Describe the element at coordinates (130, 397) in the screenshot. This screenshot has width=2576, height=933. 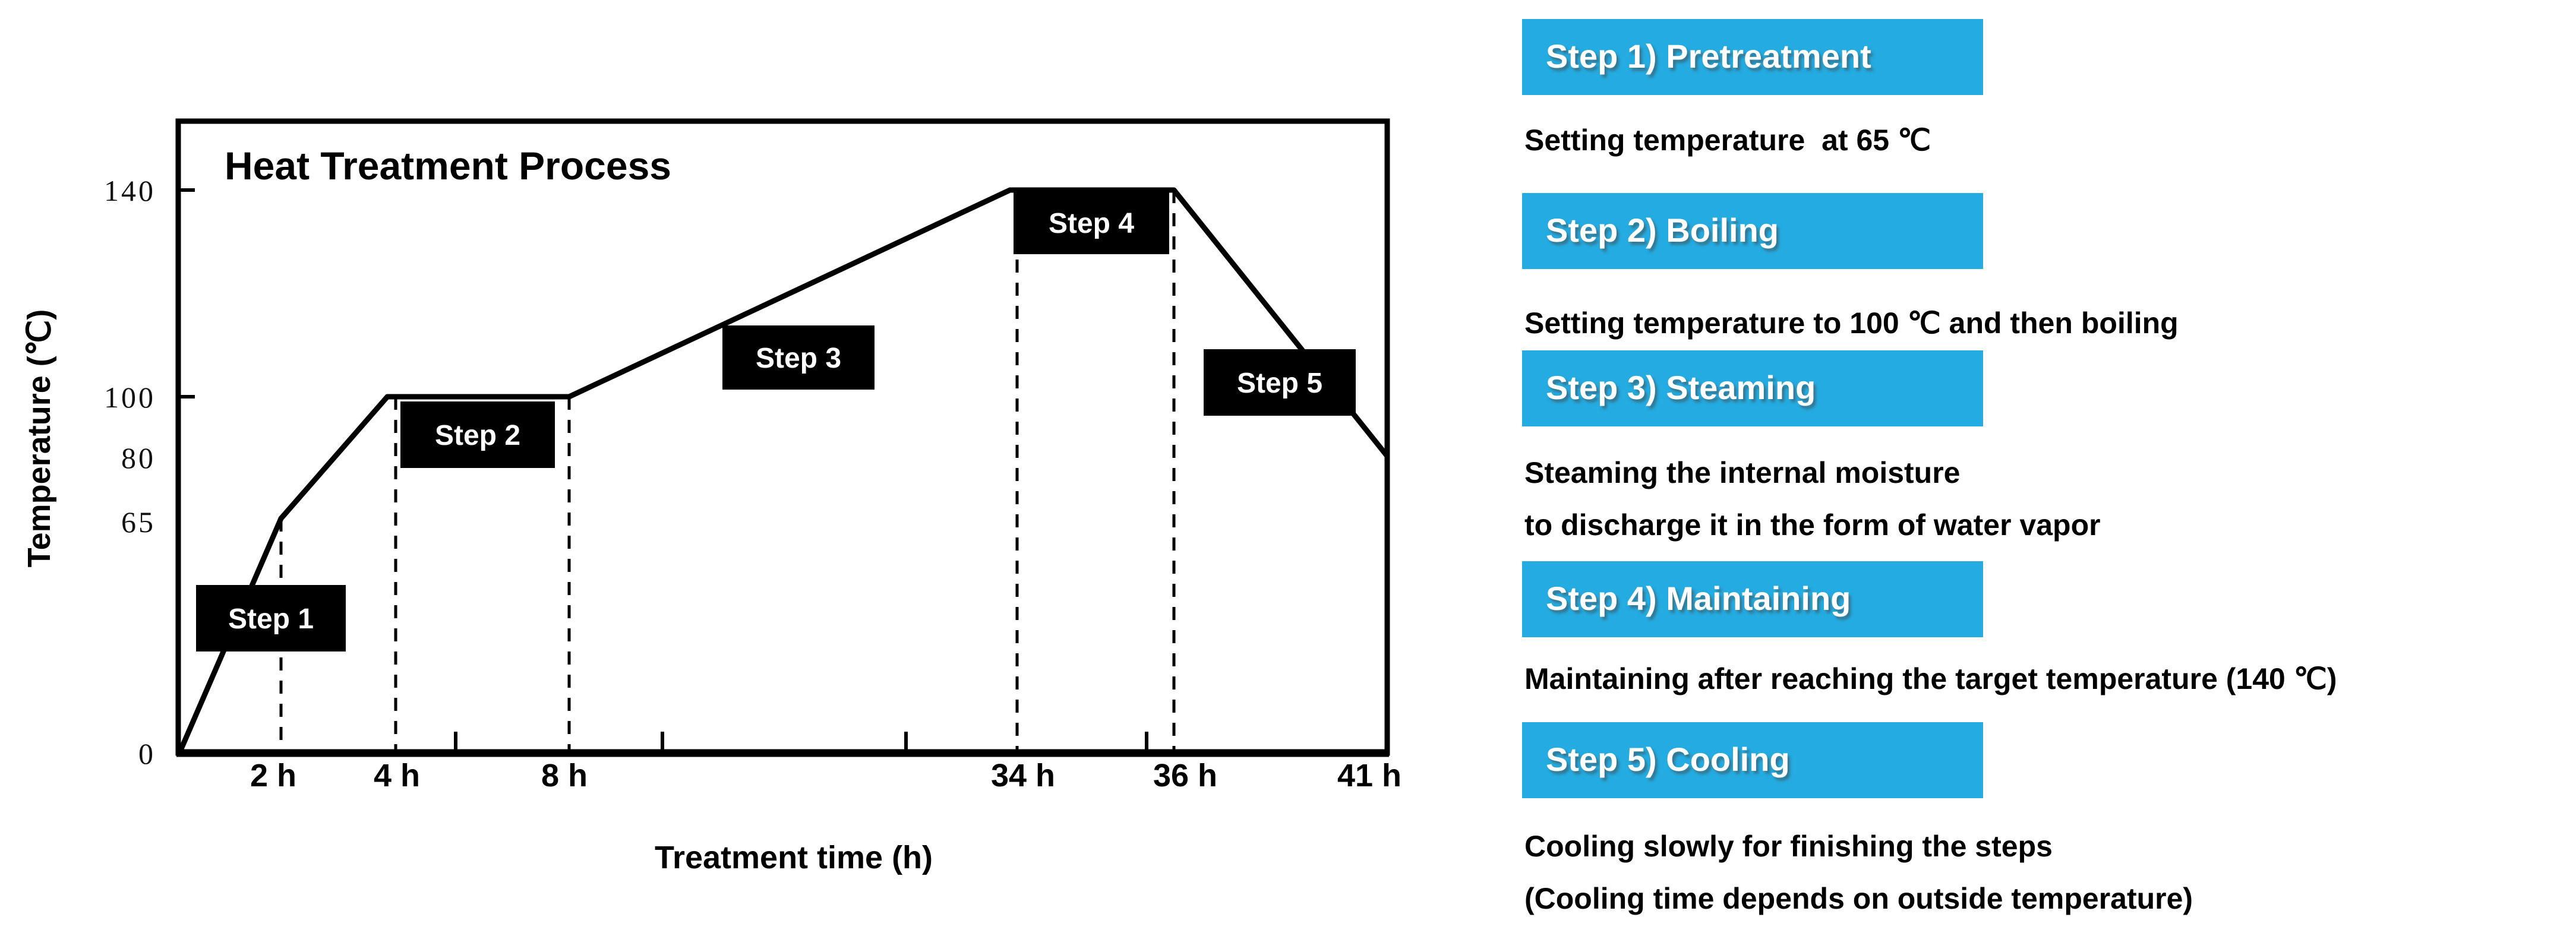
I see `y-tick-label: 100` at that location.